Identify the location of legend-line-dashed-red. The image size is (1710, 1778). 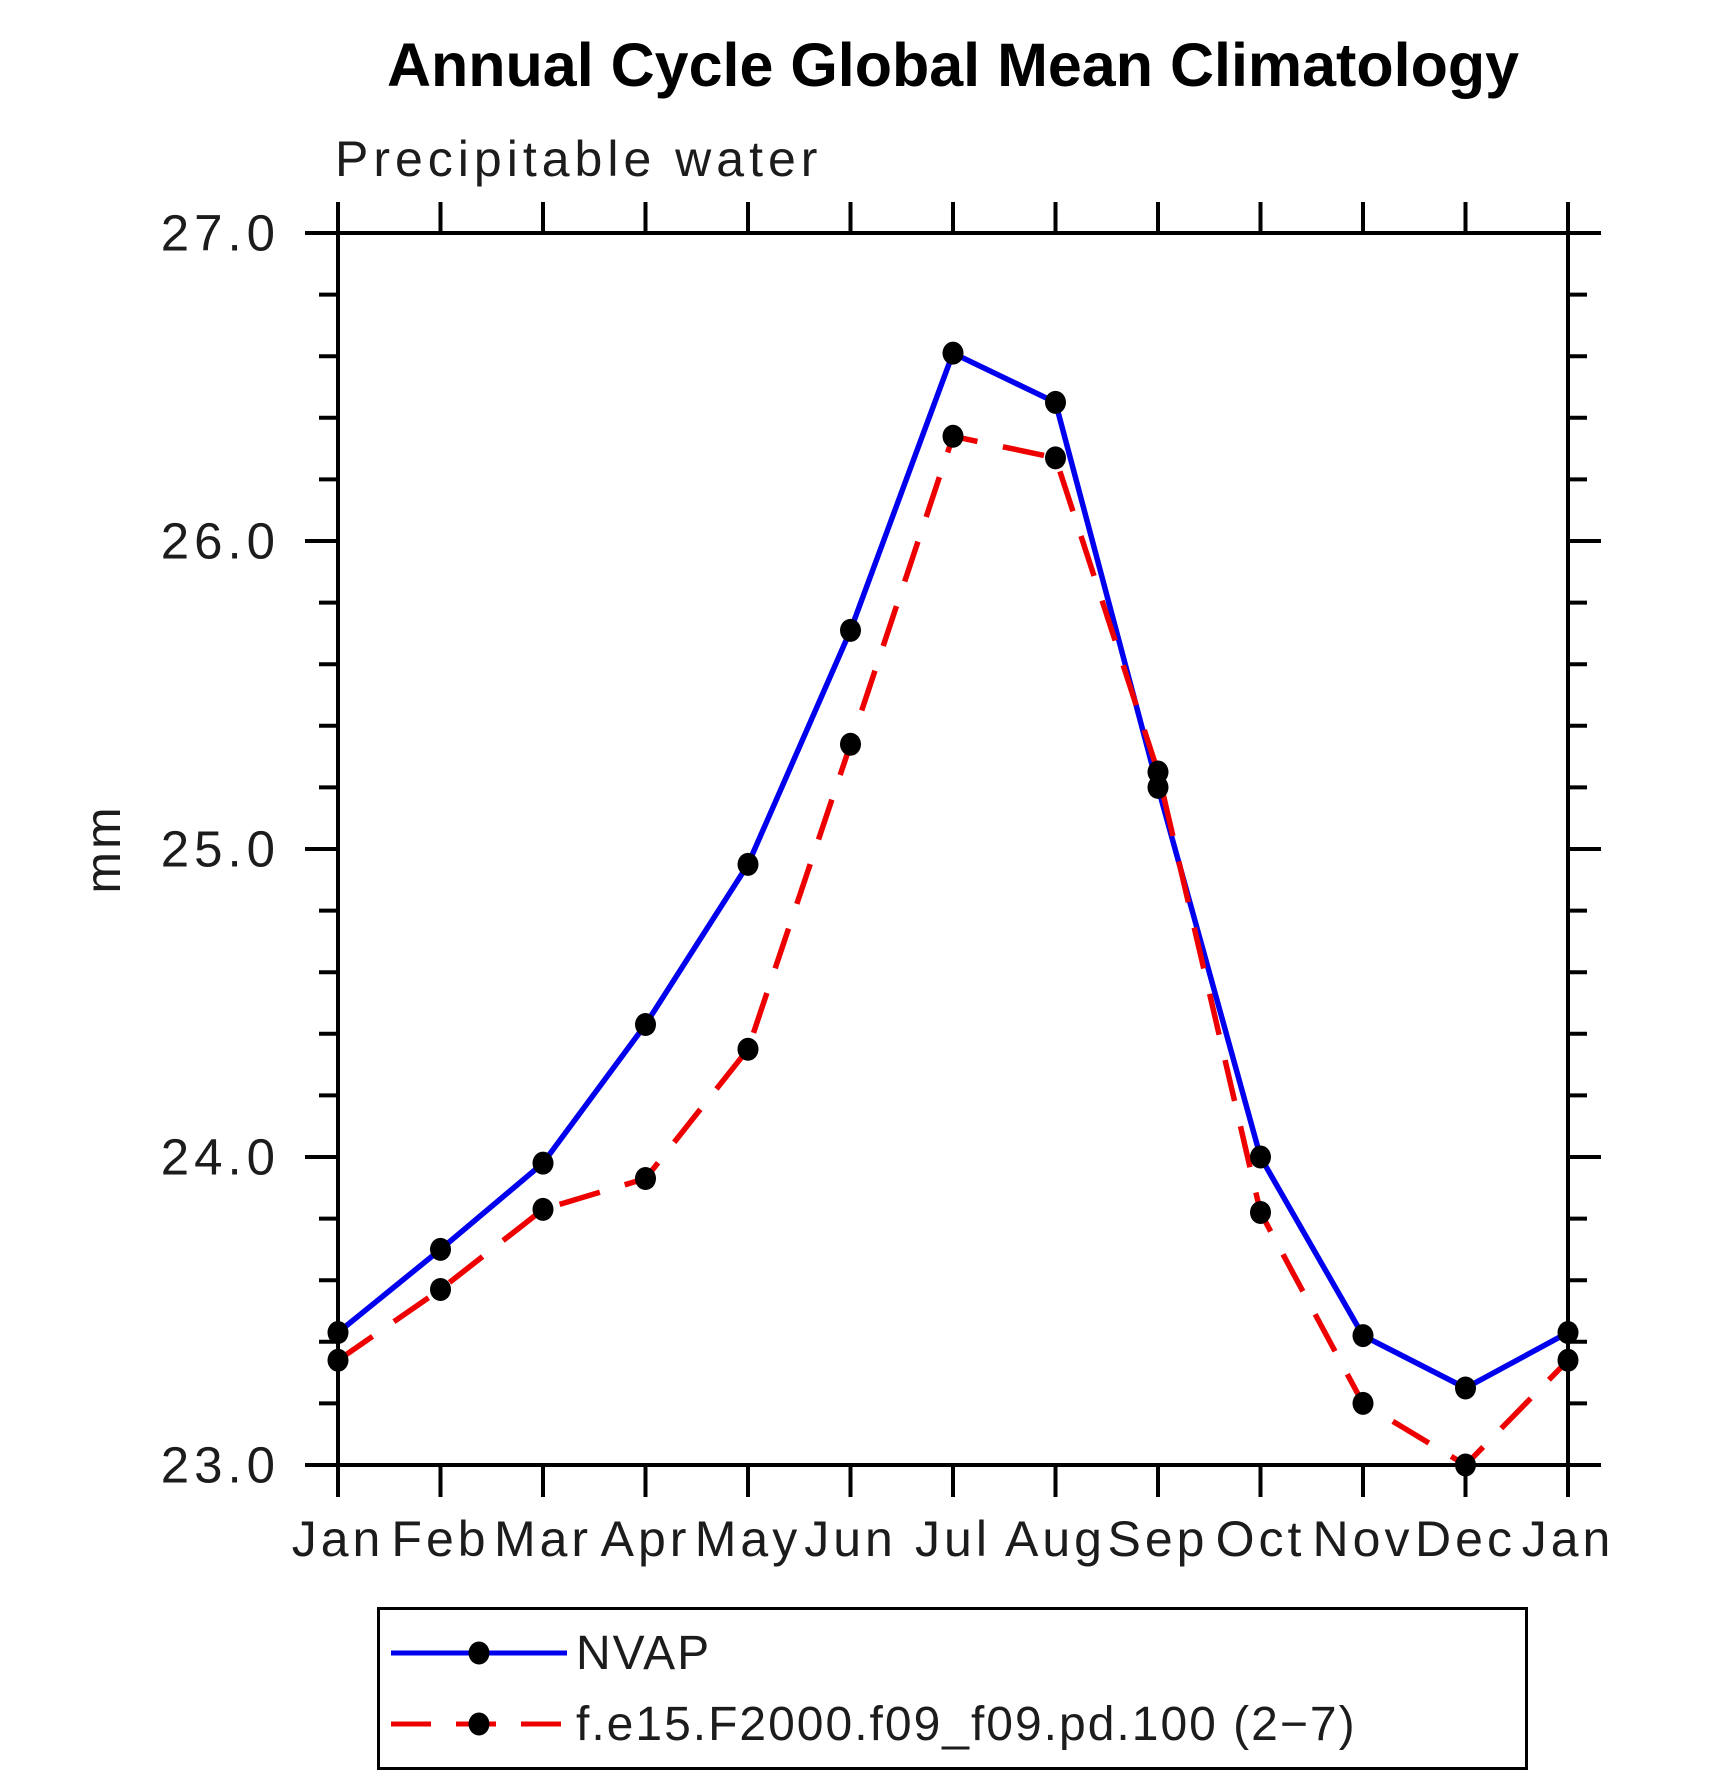
(479, 1724).